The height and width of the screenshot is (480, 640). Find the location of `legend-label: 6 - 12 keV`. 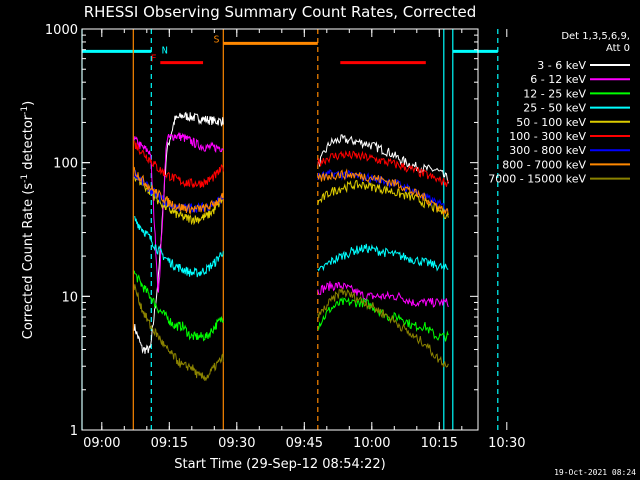

legend-label: 6 - 12 keV is located at coordinates (558, 79).